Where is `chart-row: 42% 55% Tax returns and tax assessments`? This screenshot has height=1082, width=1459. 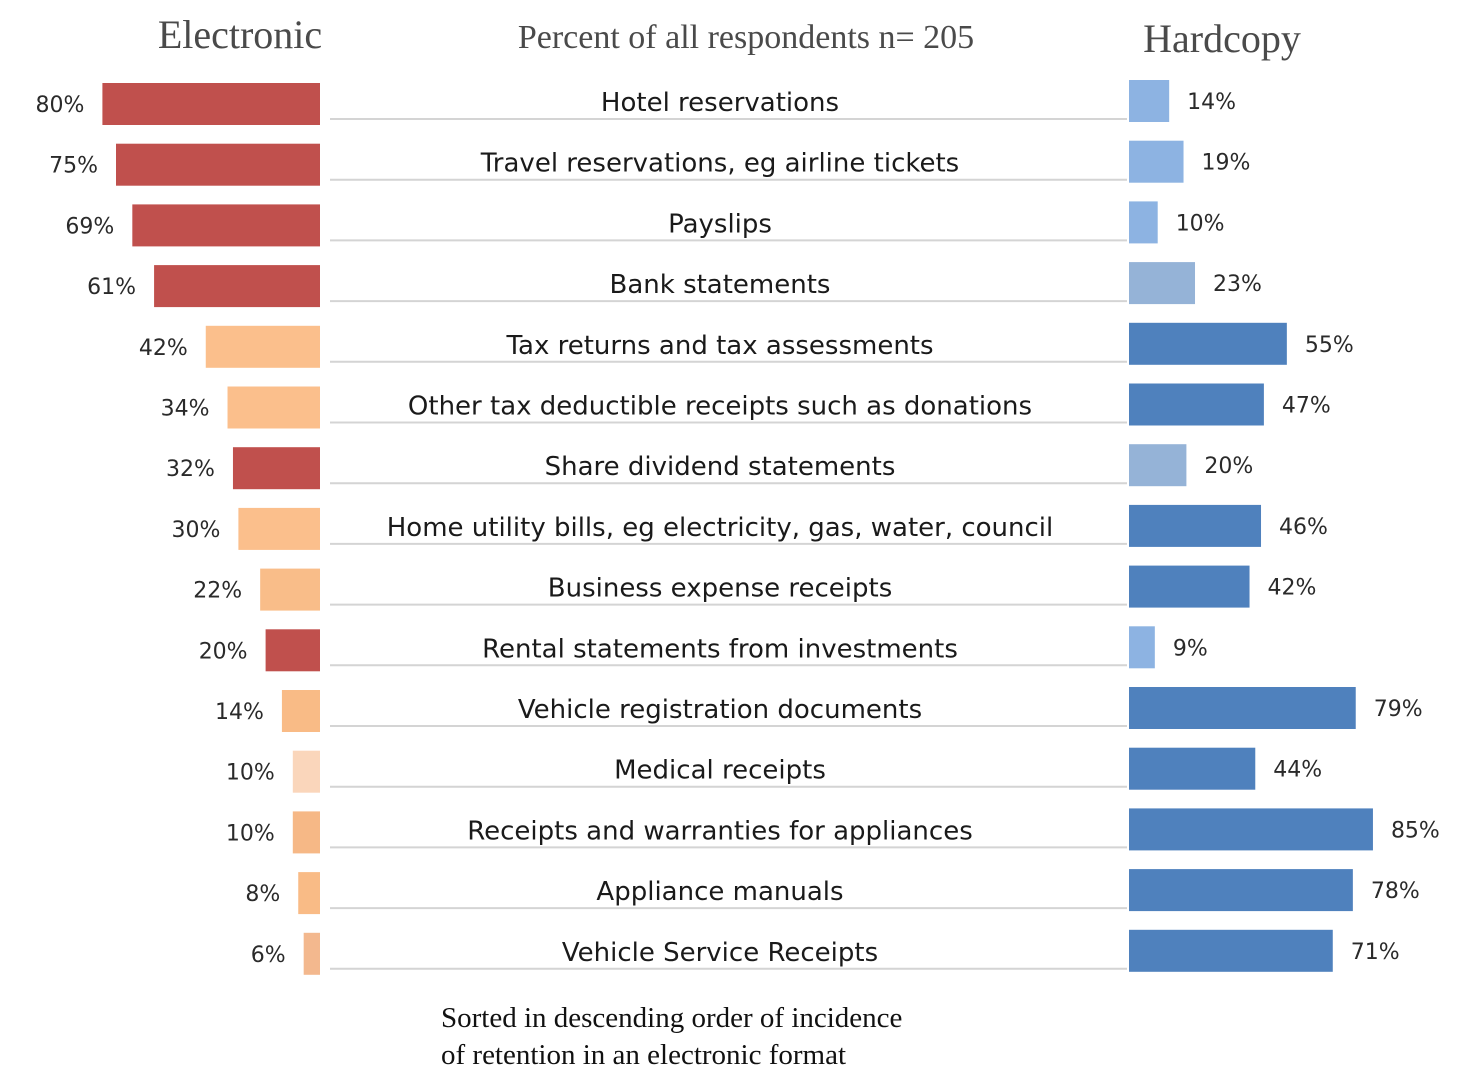 chart-row: 42% 55% Tax returns and tax assessments is located at coordinates (746, 345).